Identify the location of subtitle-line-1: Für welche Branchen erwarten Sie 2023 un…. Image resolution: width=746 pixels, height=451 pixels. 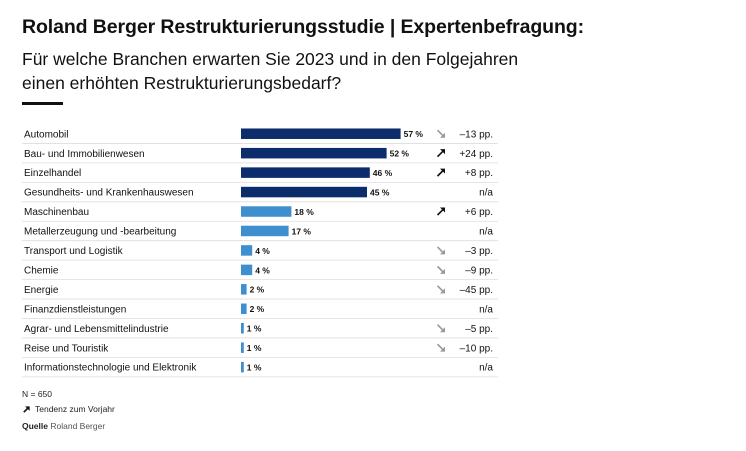
(270, 59).